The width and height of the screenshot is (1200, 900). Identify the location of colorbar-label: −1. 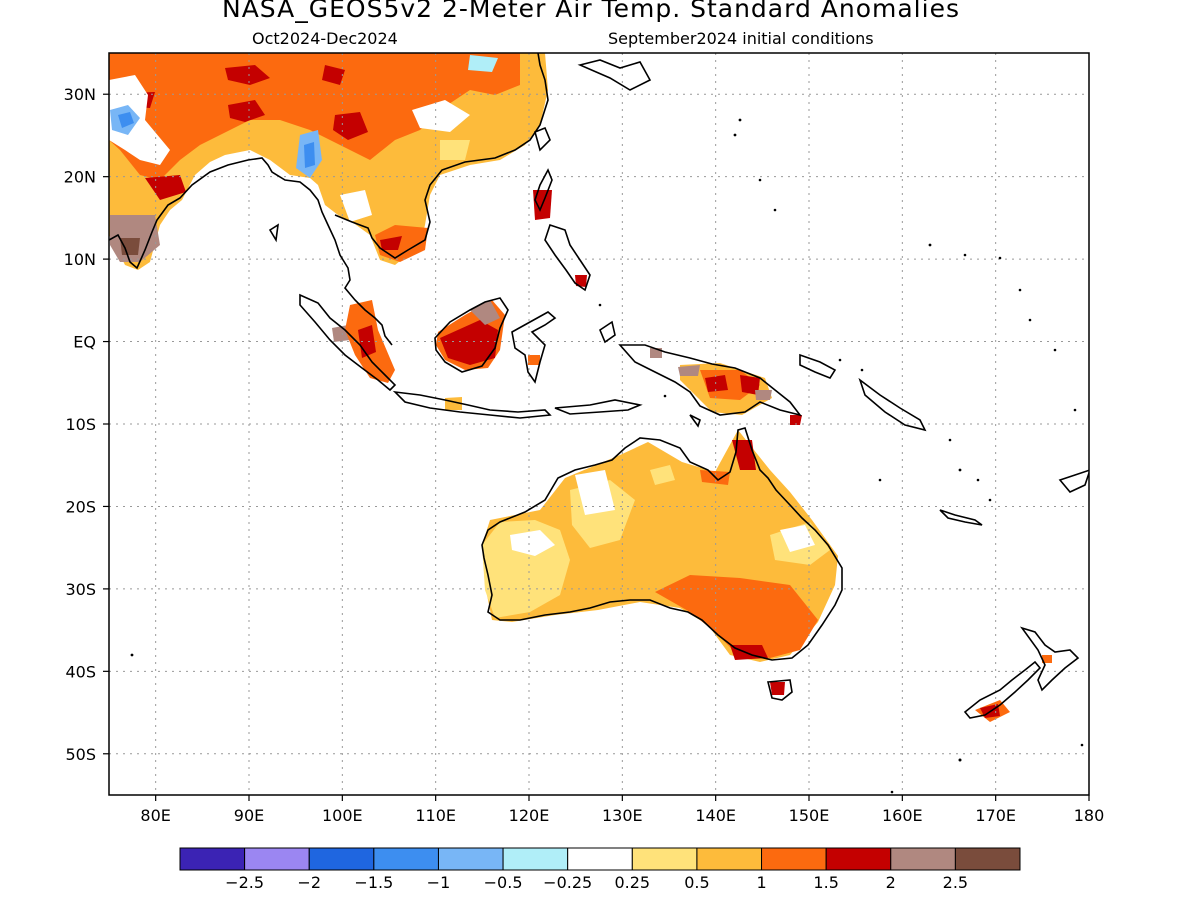
(439, 882).